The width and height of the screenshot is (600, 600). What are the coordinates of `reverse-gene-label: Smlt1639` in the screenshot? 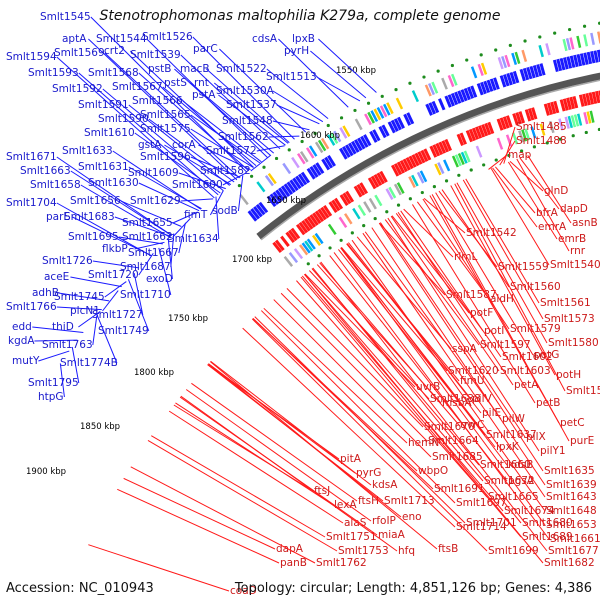 It's located at (571, 485).